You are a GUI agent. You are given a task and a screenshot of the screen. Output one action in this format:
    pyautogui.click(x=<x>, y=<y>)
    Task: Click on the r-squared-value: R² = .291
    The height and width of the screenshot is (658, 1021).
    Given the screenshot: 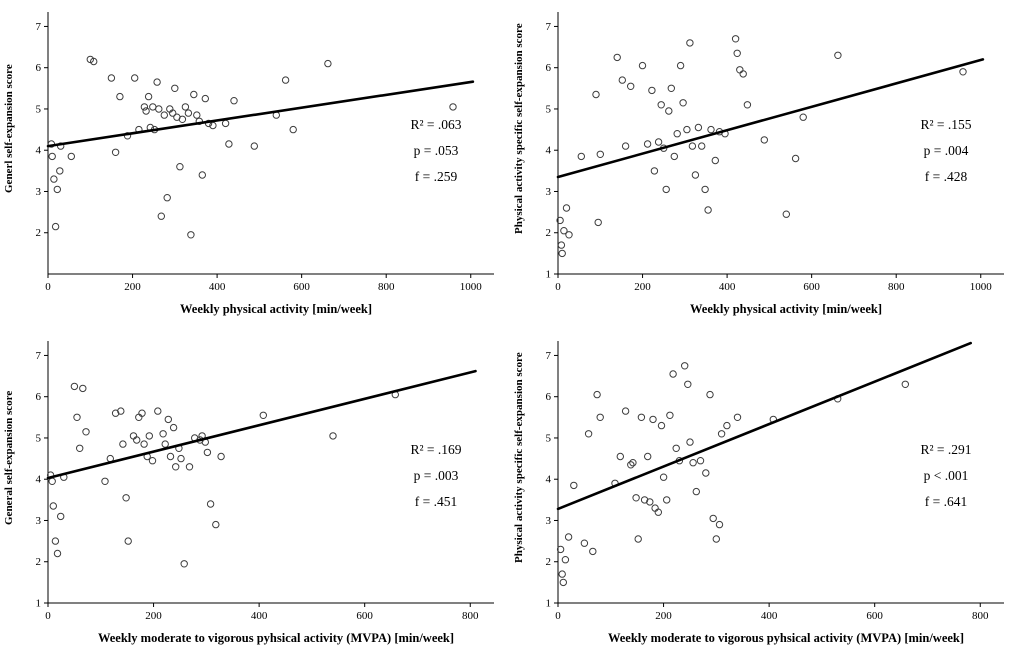 What is the action you would take?
    pyautogui.click(x=946, y=449)
    